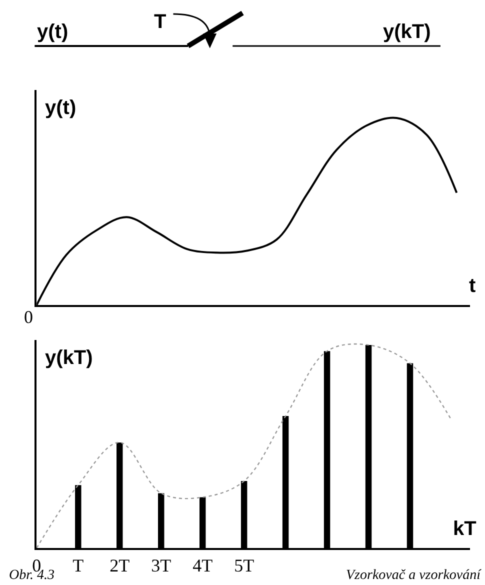 This screenshot has height=585, width=485. What do you see at coordinates (28, 317) in the screenshot?
I see `text: 0` at bounding box center [28, 317].